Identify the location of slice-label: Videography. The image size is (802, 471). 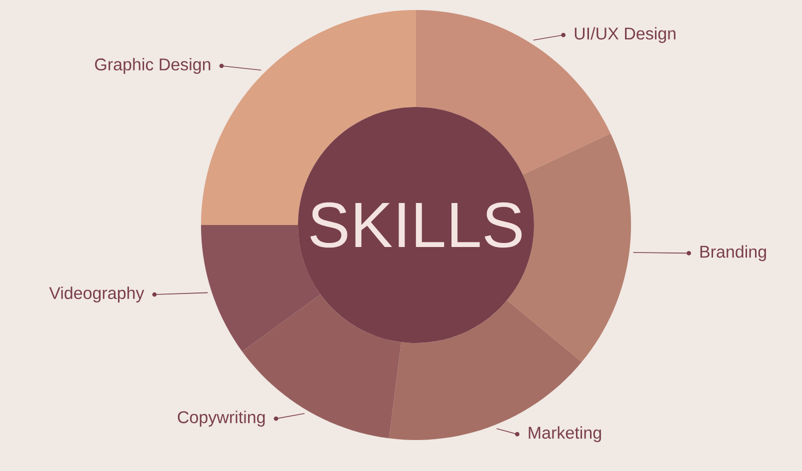
(96, 294).